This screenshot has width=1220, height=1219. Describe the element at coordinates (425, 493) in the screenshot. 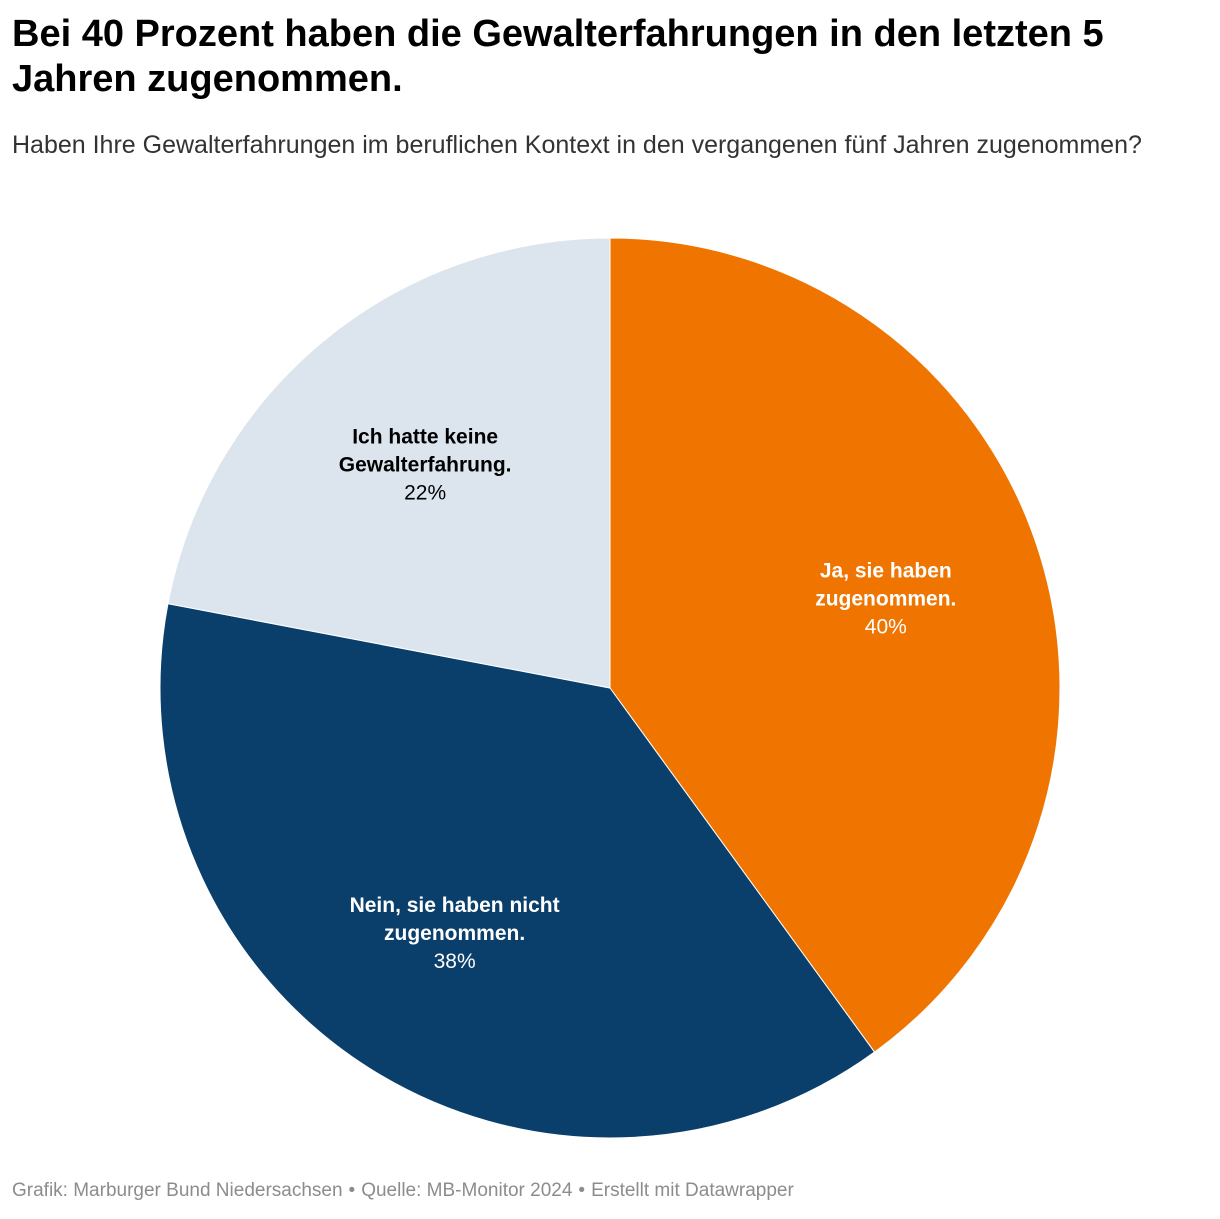

I see `slice-value-label: 22%` at that location.